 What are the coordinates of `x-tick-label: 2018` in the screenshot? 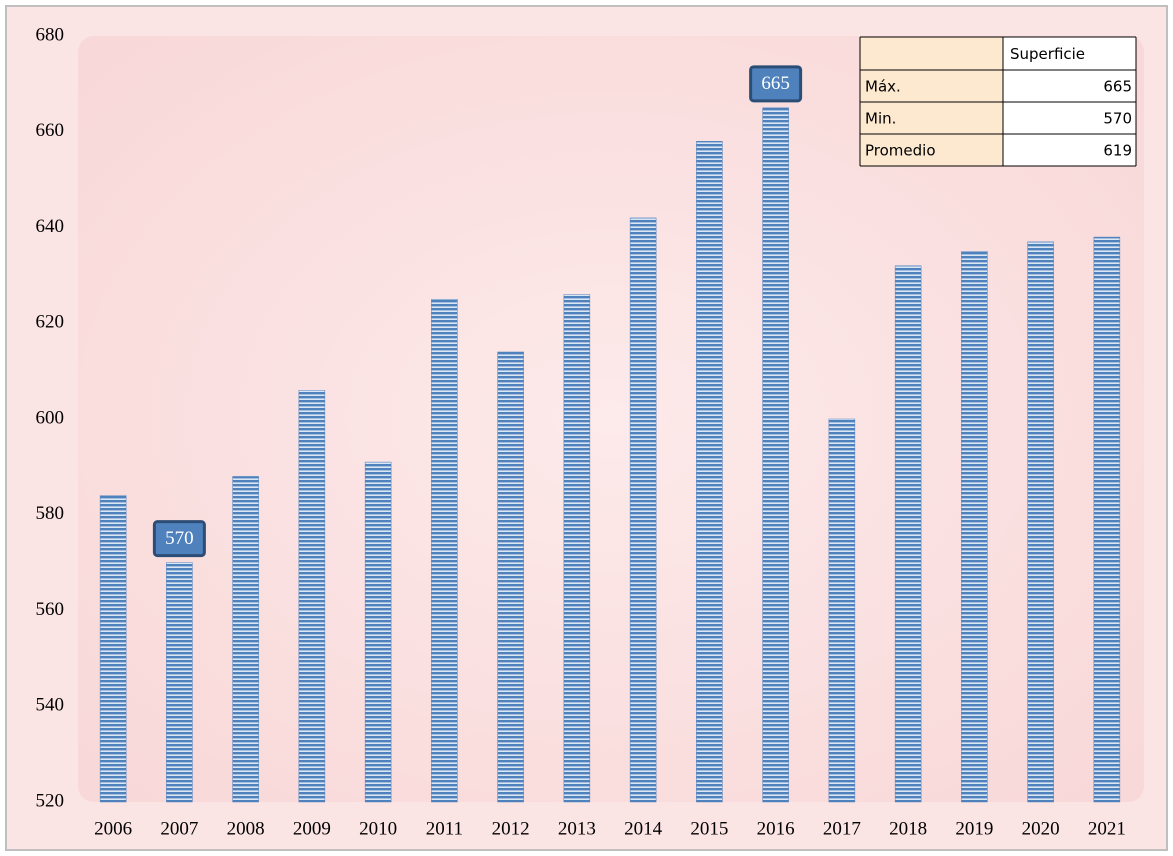 It's located at (908, 828).